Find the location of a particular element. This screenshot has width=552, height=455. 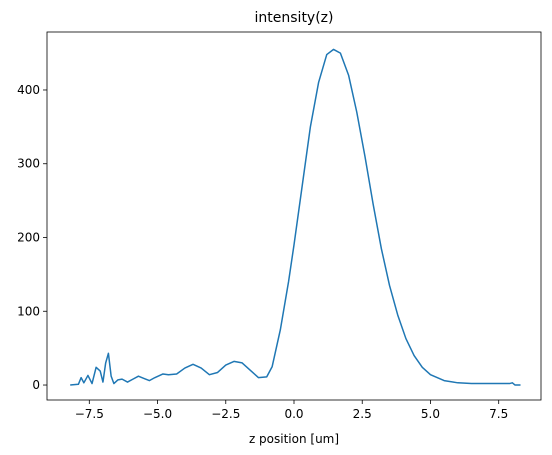

y-tick-label: 300 is located at coordinates (28, 164).